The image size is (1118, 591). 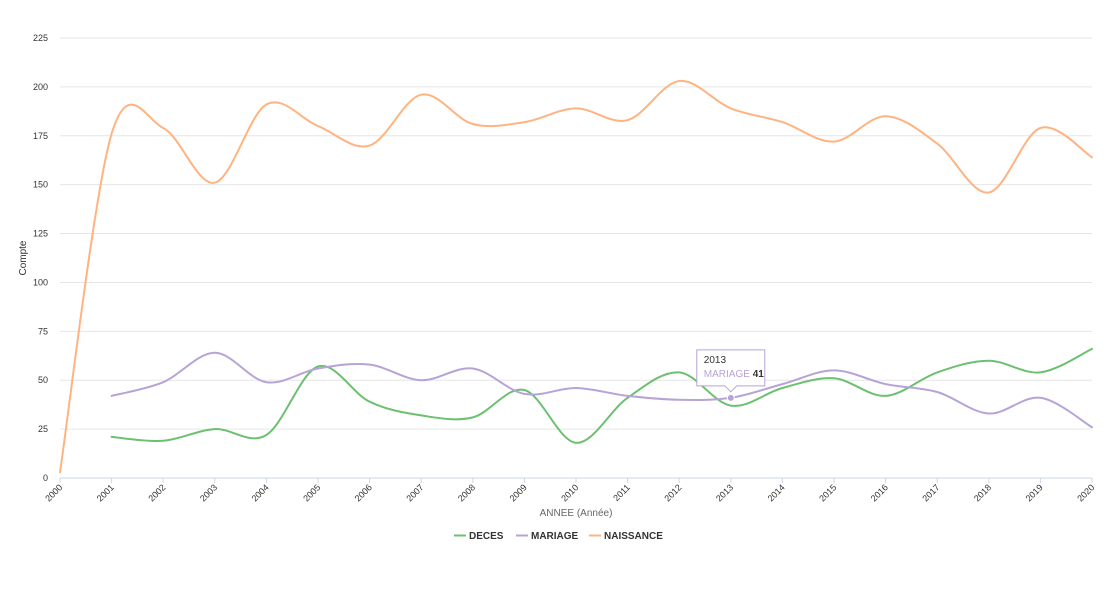 What do you see at coordinates (40, 87) in the screenshot?
I see `y-tick-label: 200` at bounding box center [40, 87].